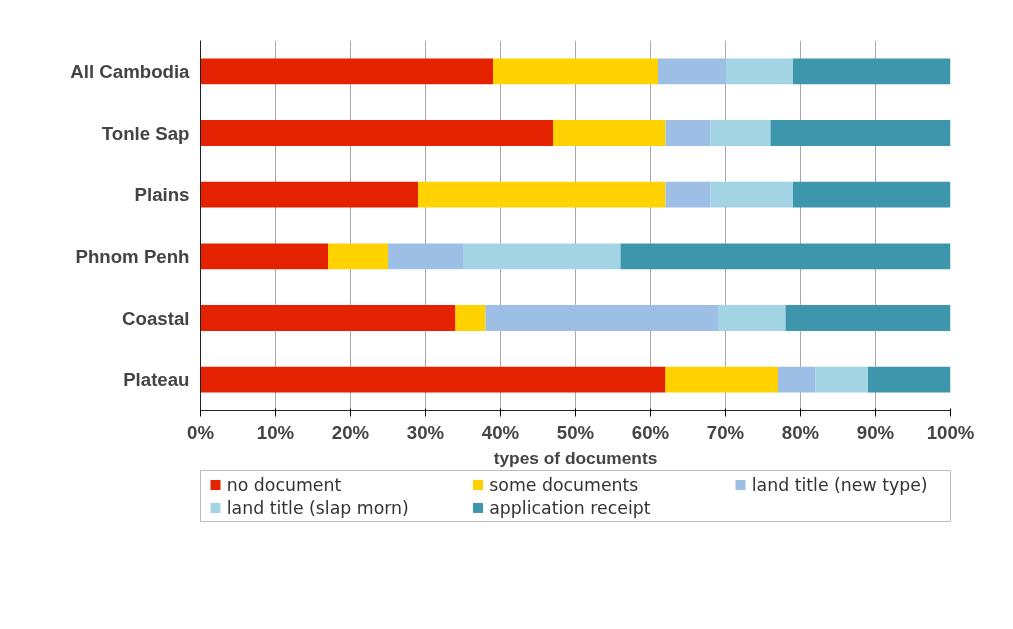 The height and width of the screenshot is (629, 1013). I want to click on y-tick-label: All Cambodia, so click(130, 71).